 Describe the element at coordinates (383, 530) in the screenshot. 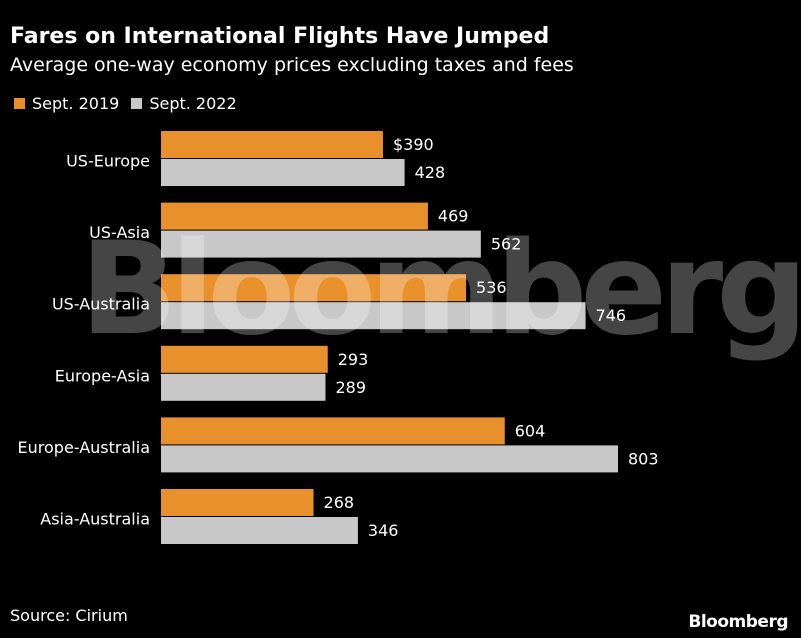

I see `data-label-sept-2022-asia-australia: 346` at that location.